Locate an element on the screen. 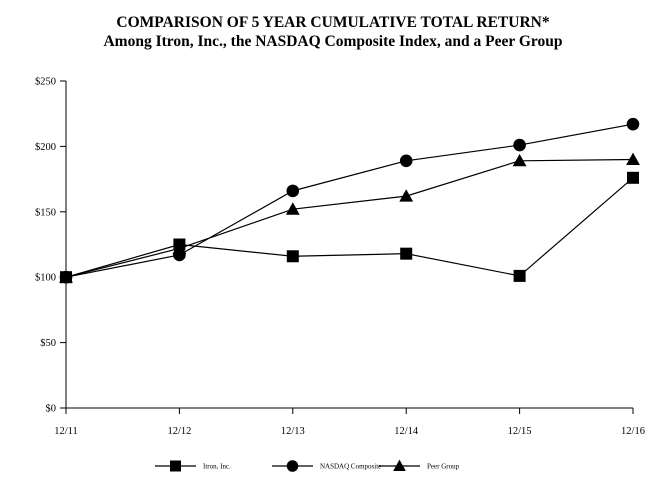 This screenshot has height=500, width=666. y-tick-label: $0 is located at coordinates (51, 409).